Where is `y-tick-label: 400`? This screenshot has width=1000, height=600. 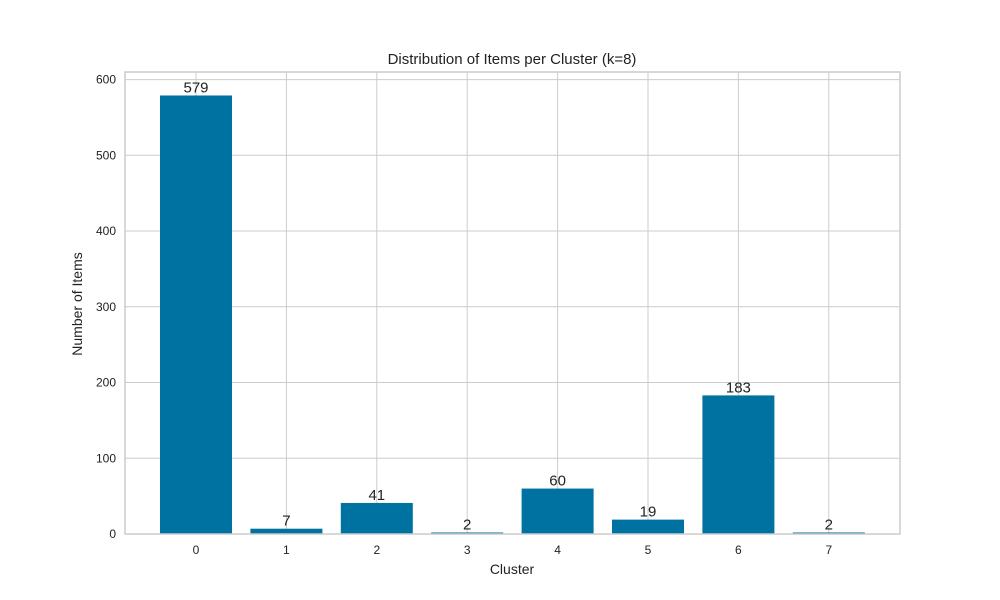
y-tick-label: 400 is located at coordinates (106, 231).